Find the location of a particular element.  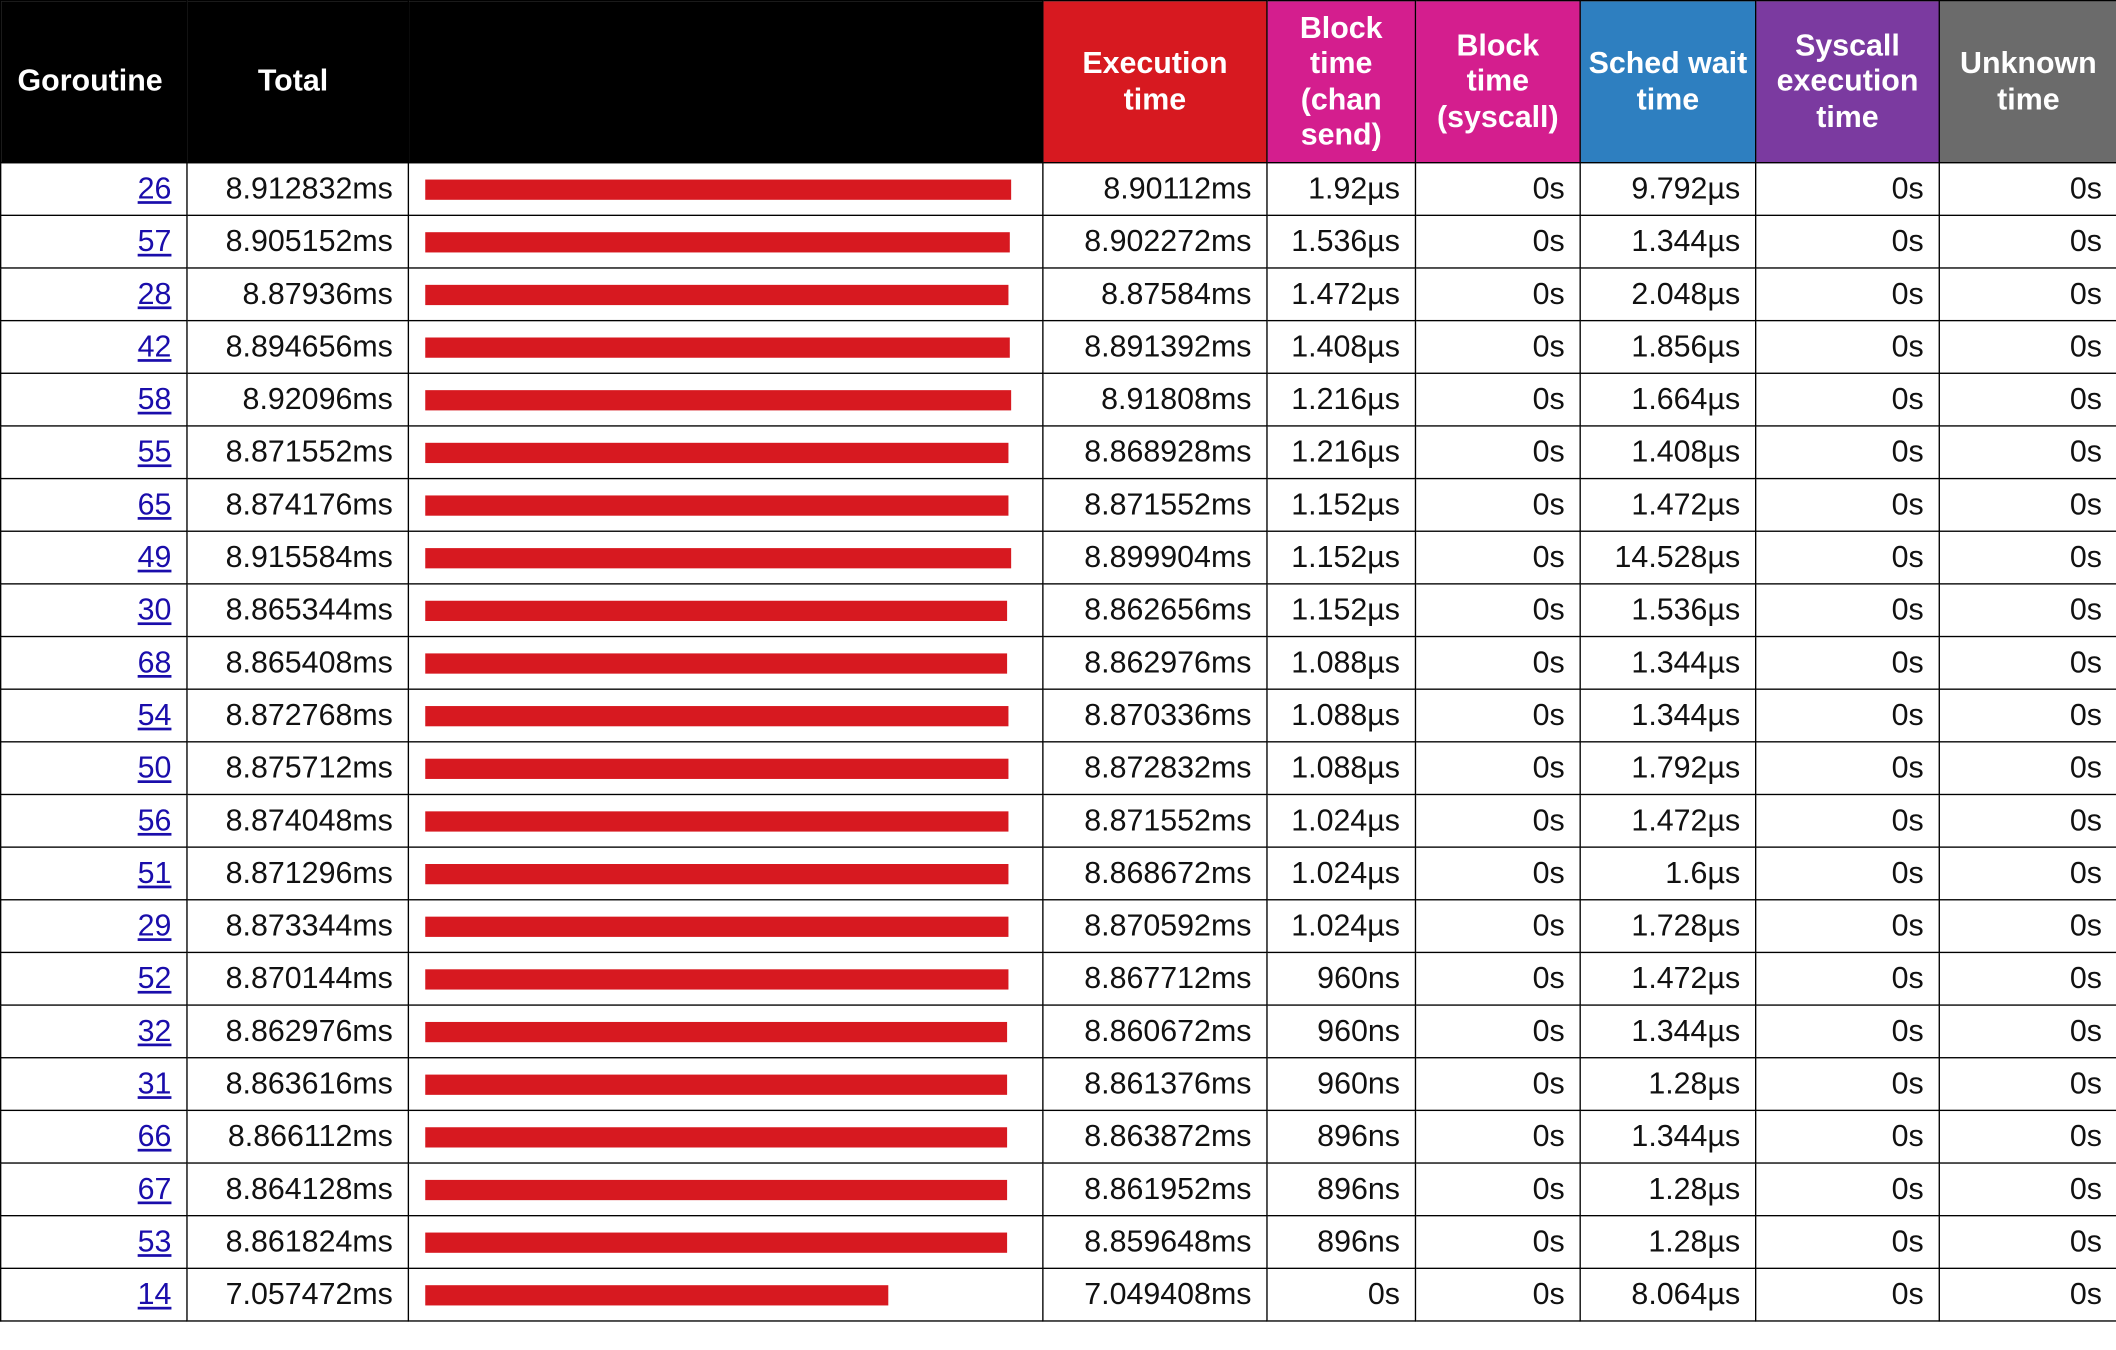

goroutine-link: 29 is located at coordinates (154, 925).